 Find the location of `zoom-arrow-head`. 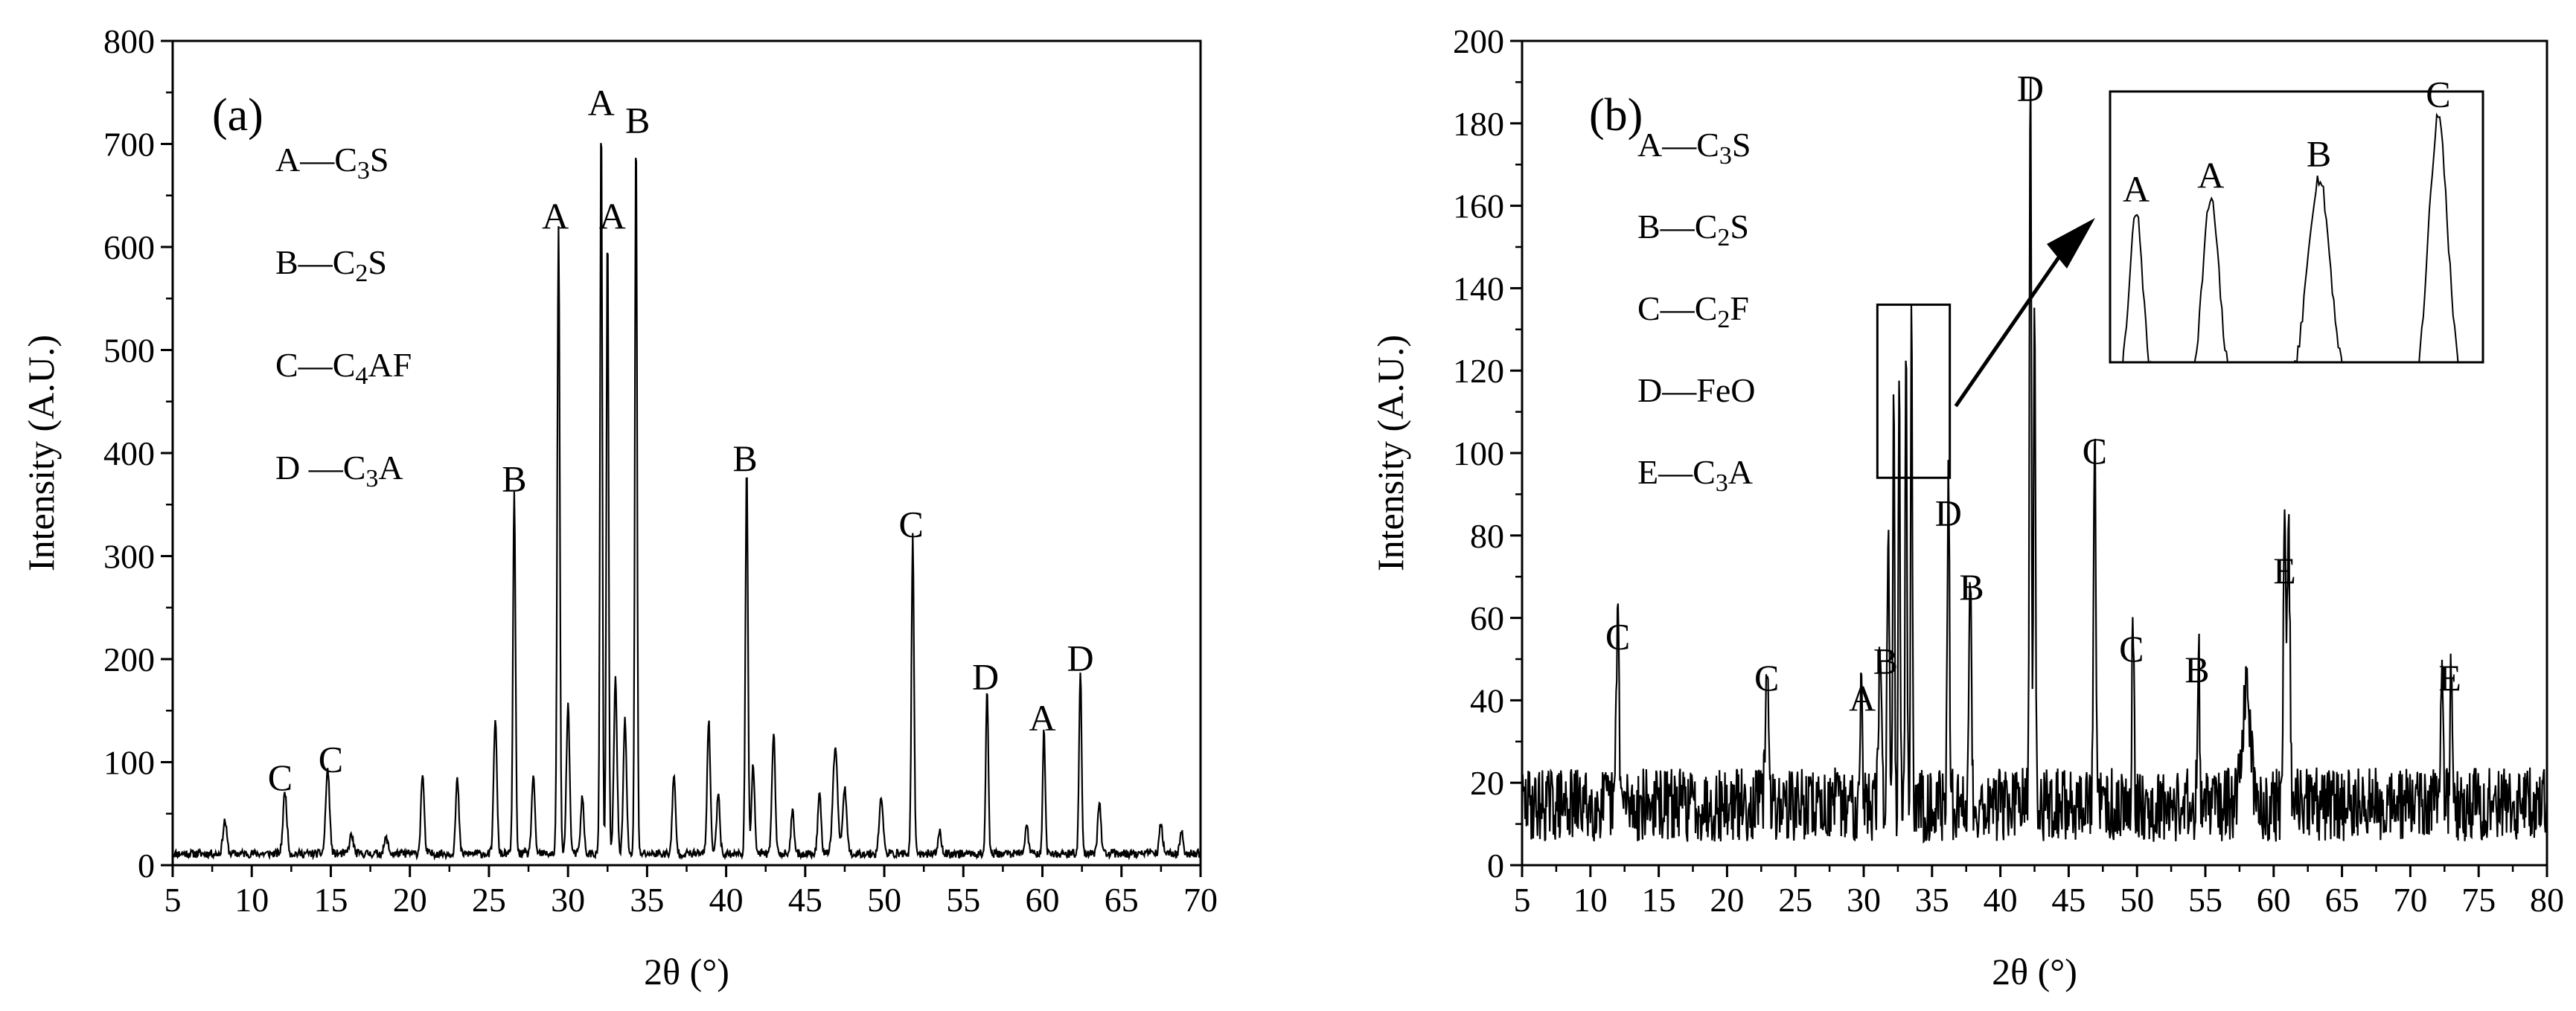

zoom-arrow-head is located at coordinates (2071, 243).